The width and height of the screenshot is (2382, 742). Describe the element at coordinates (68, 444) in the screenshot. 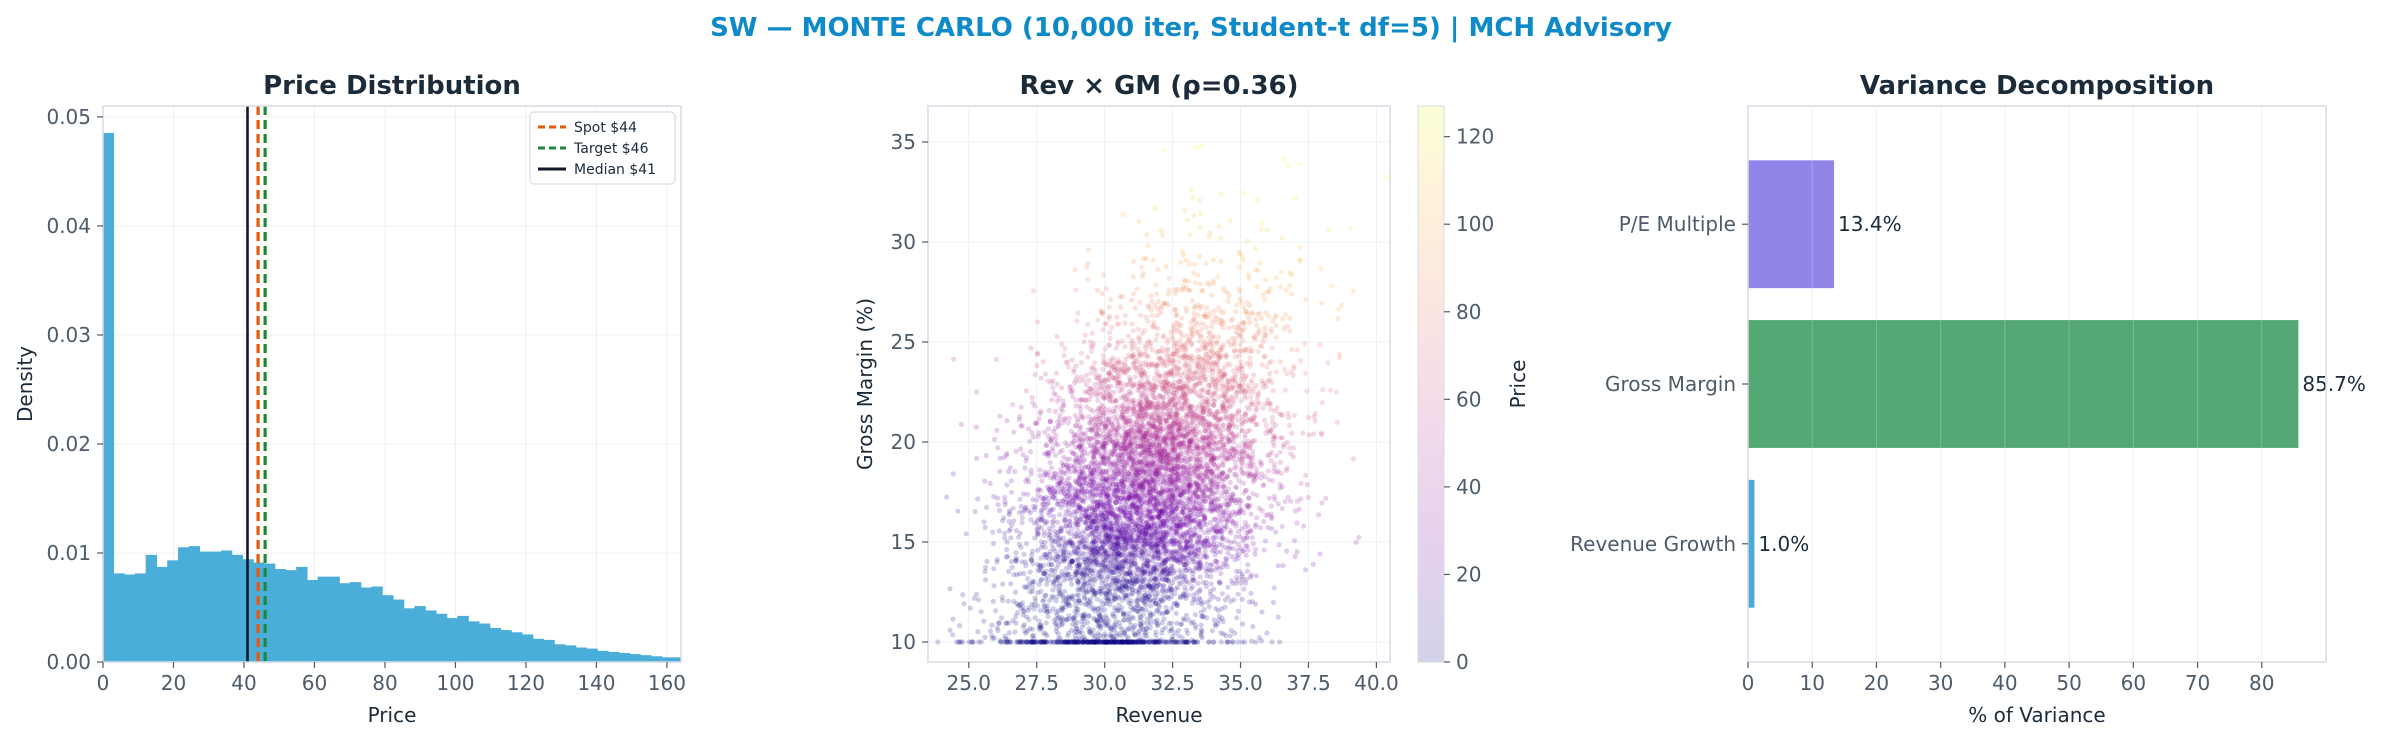

I see `price-y-tick-label: 0.02` at that location.